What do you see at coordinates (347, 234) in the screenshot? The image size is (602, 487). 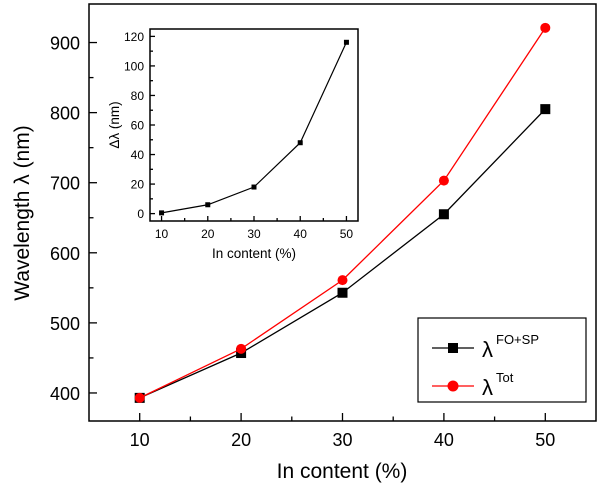 I see `inset-x-tick-label: 50` at bounding box center [347, 234].